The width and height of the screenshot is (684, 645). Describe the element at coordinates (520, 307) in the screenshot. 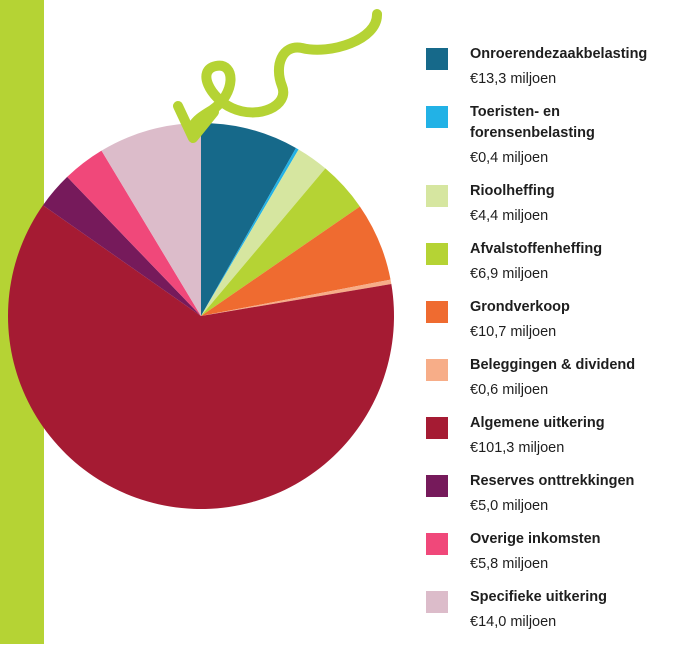

I see `legend-label: Grondverkoop` at that location.